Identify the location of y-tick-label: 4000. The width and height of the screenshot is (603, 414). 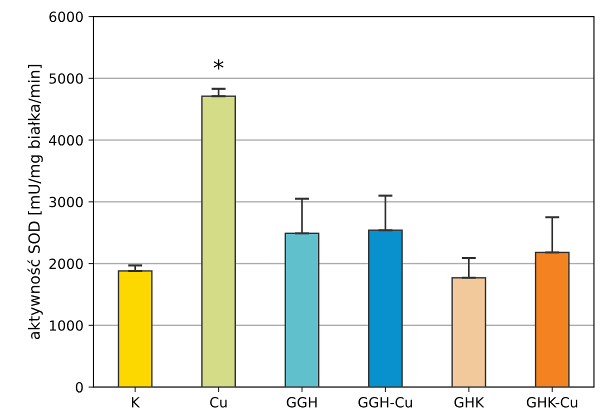
(66, 140).